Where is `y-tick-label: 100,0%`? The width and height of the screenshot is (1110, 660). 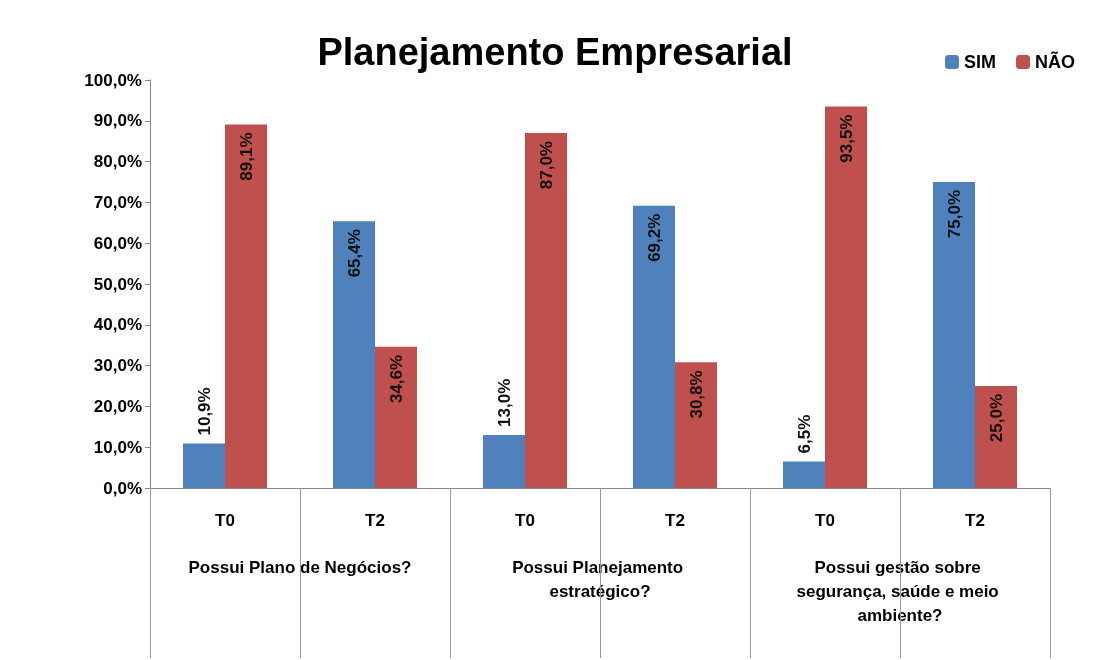 y-tick-label: 100,0% is located at coordinates (113, 80).